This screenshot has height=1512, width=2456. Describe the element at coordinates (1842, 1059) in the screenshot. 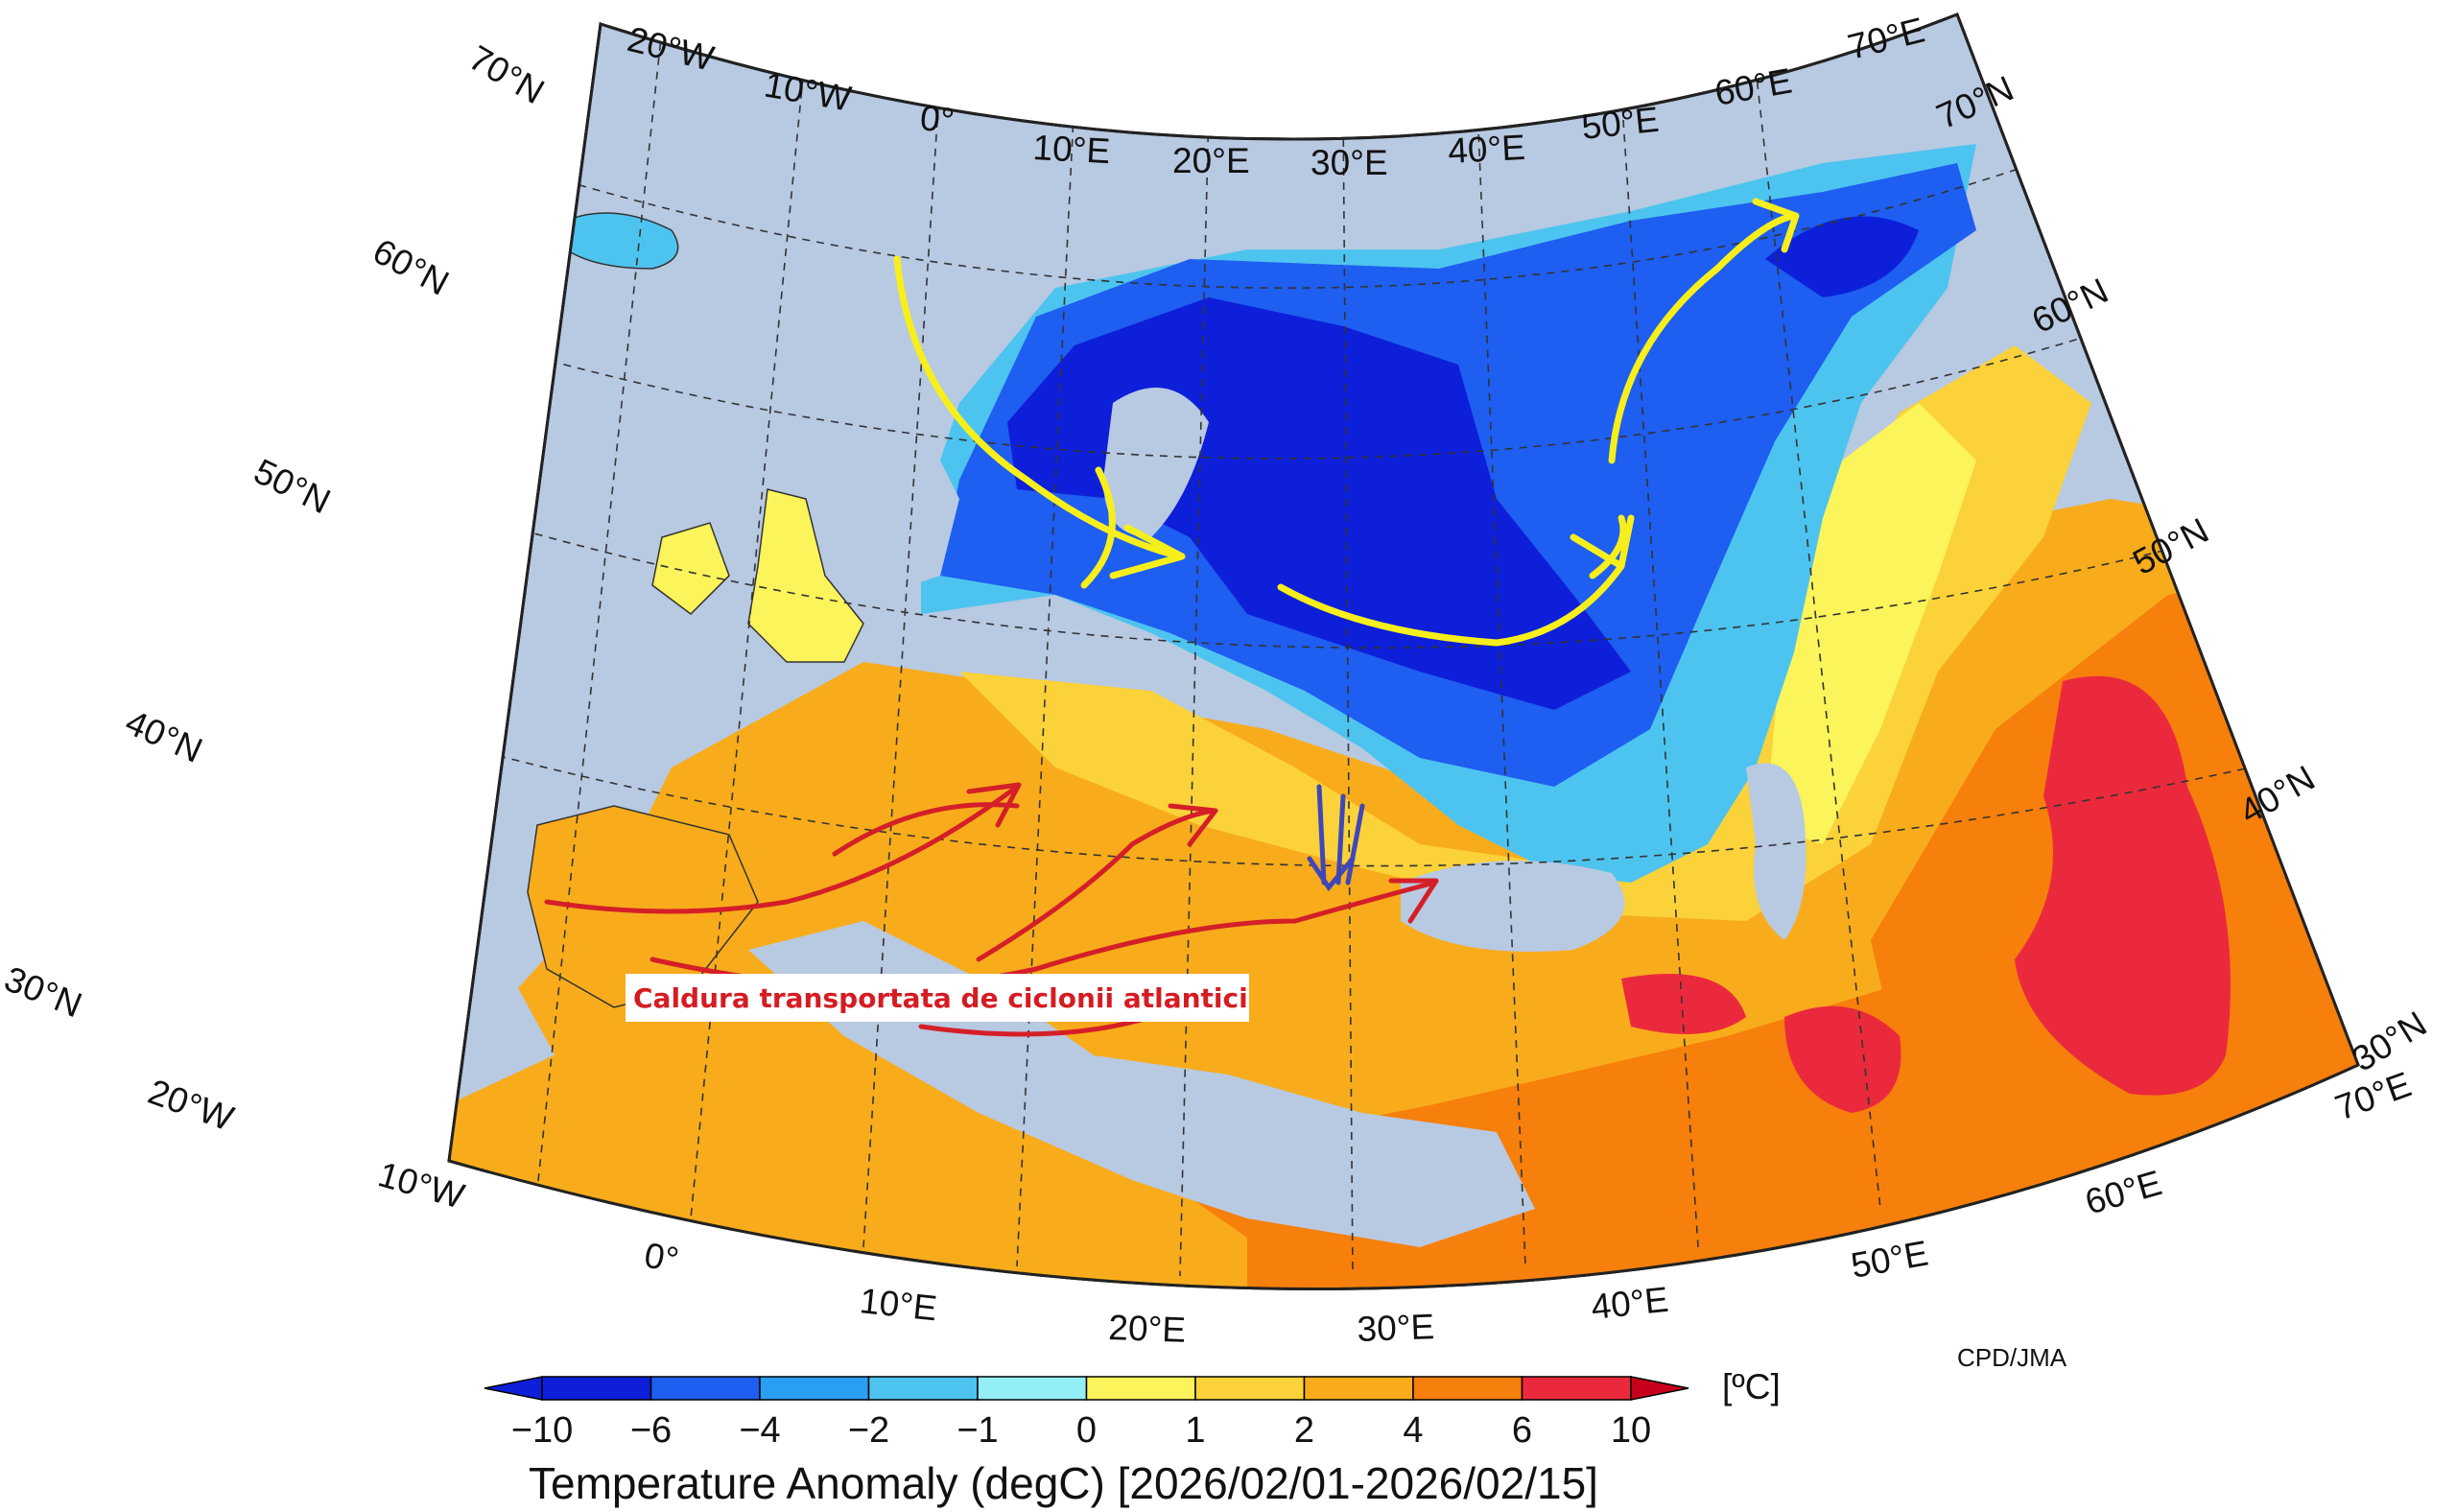

I see `red-zone-iran` at that location.